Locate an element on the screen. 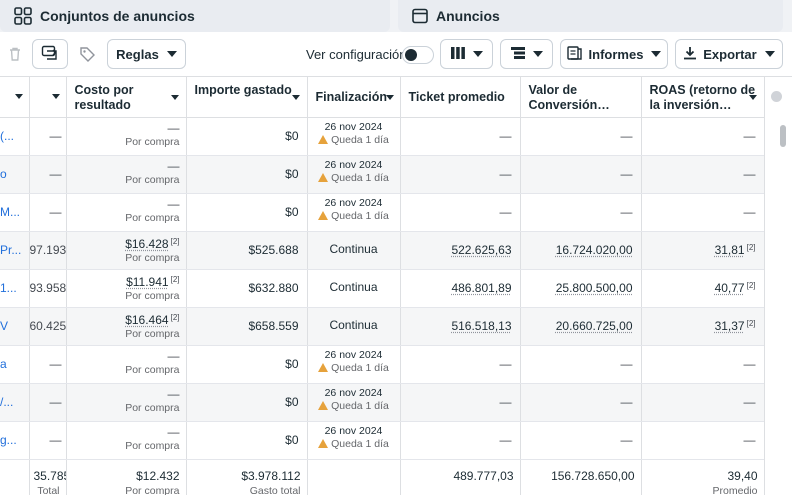 Image resolution: width=792 pixels, height=495 pixels. reference-mark: [2] is located at coordinates (751, 323).